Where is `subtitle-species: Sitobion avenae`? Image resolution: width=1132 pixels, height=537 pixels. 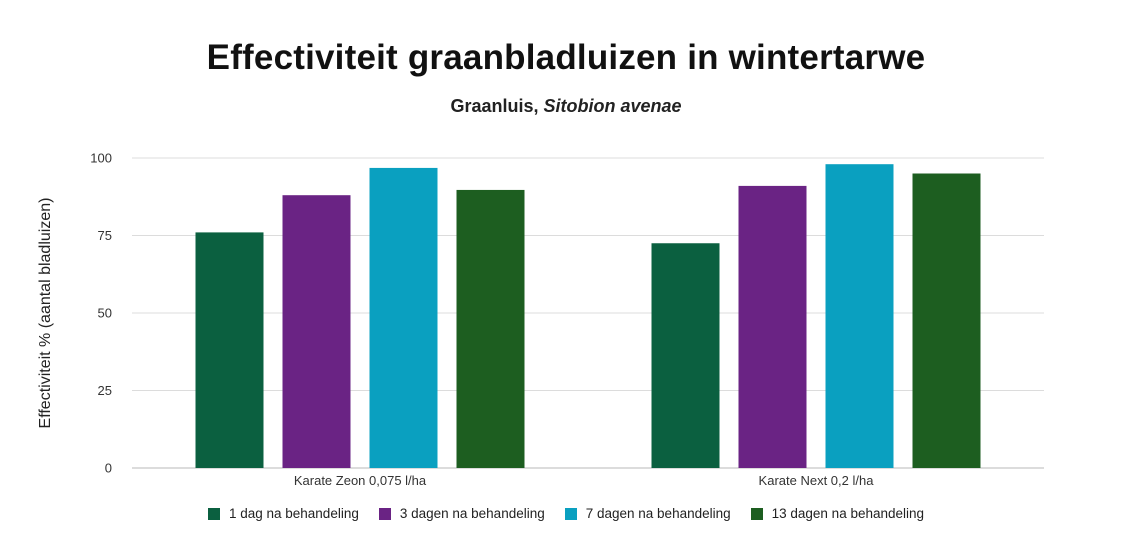
subtitle-species: Sitobion avenae is located at coordinates (612, 106).